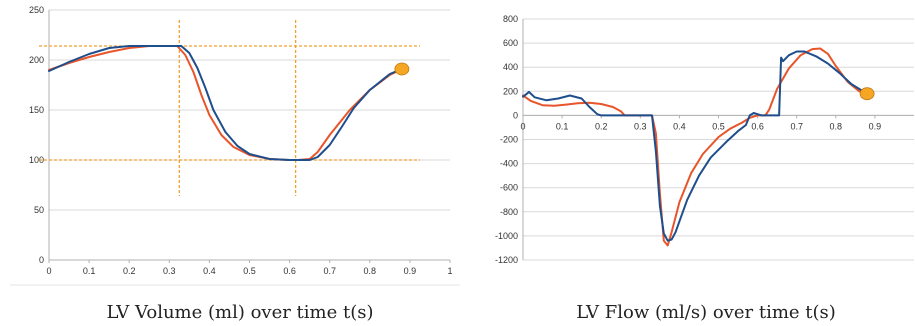 The height and width of the screenshot is (326, 915). Describe the element at coordinates (706, 312) in the screenshot. I see `lv-flow-caption: LV Flow (ml/s) over time t(s)` at that location.